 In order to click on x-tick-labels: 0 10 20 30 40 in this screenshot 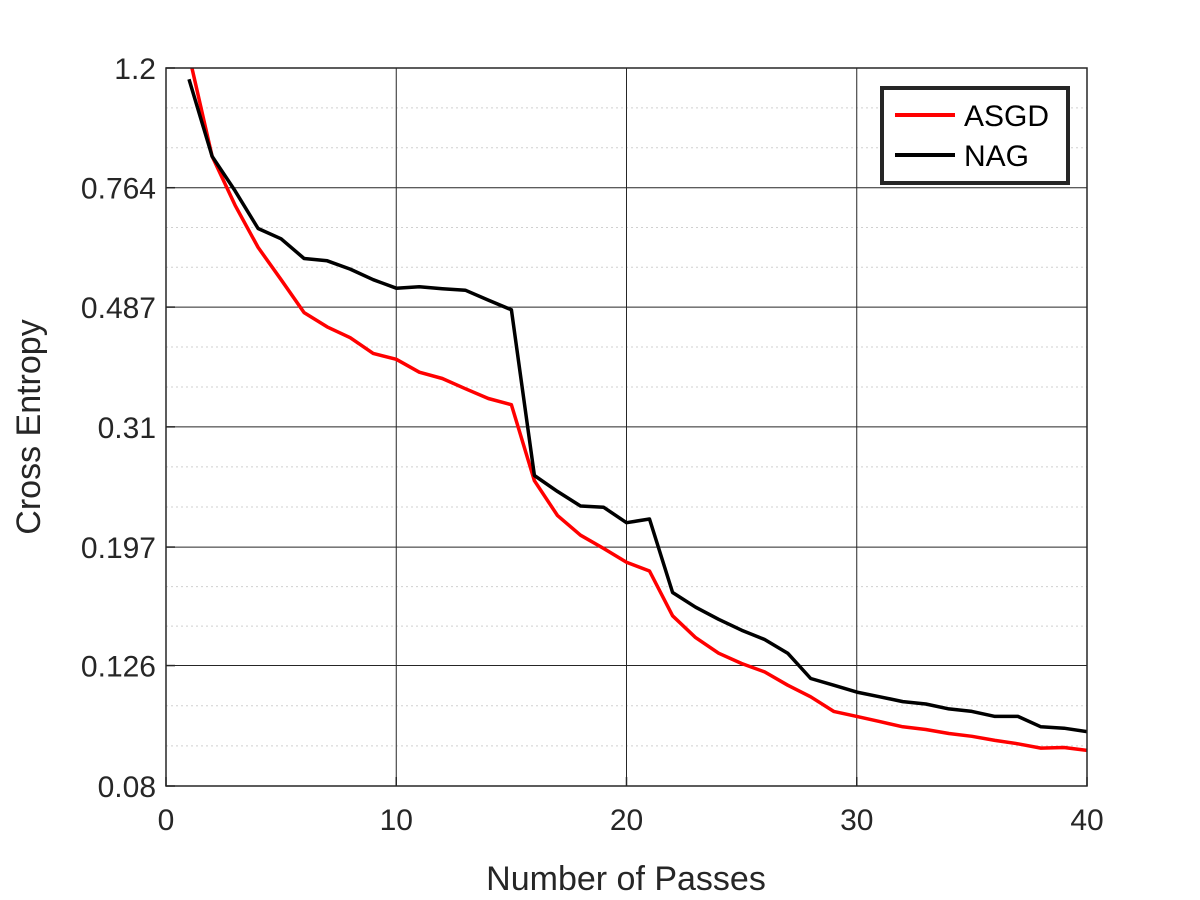, I will do `click(631, 820)`.